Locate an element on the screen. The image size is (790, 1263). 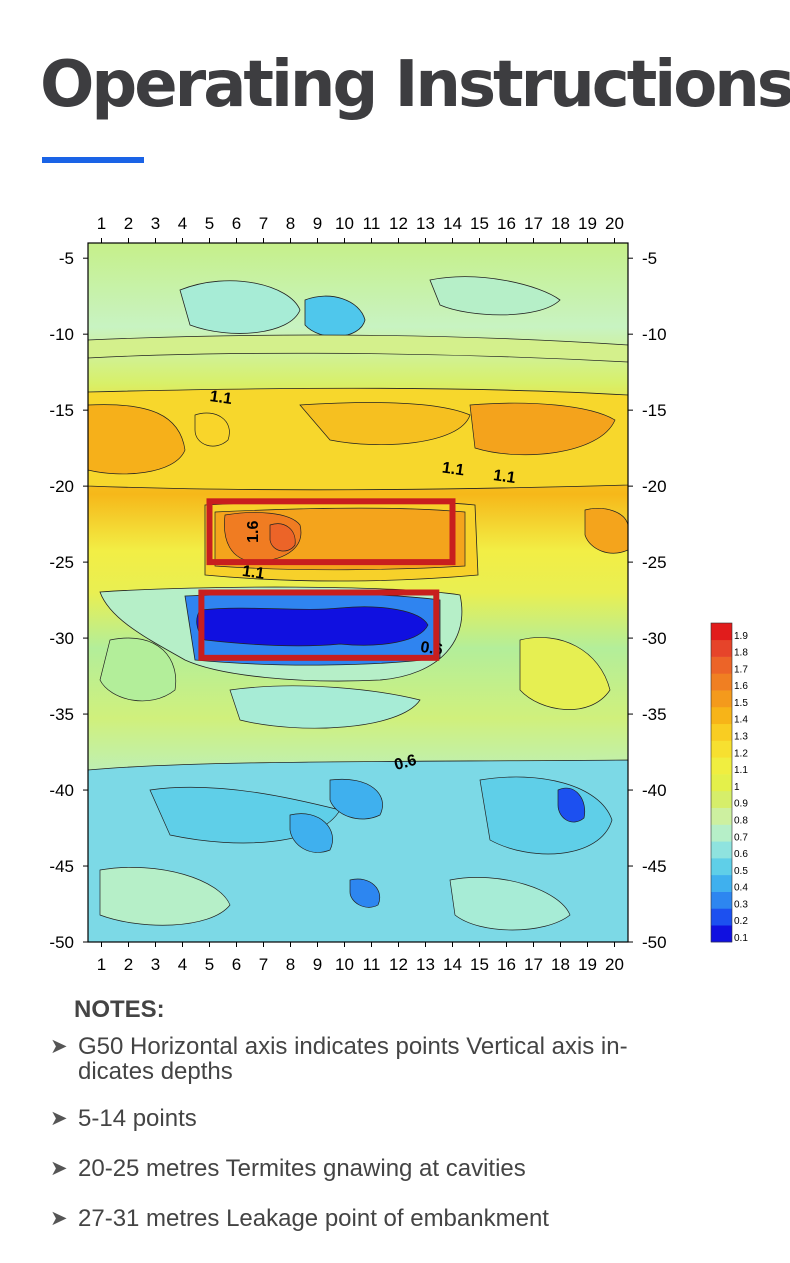
colorbar-label: 0.1 is located at coordinates (741, 938).